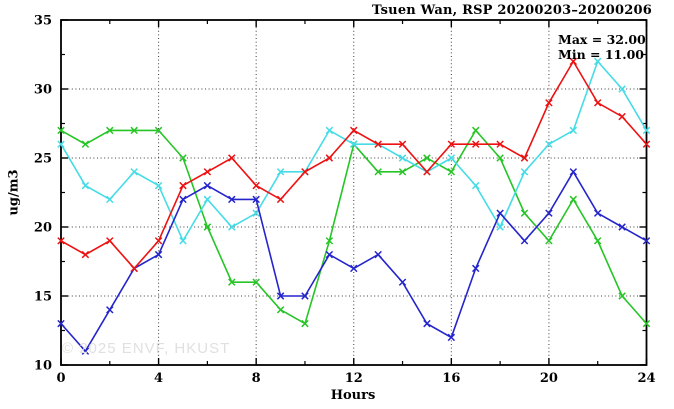  Describe the element at coordinates (601, 54) in the screenshot. I see `min-label: Min = 11.00` at that location.